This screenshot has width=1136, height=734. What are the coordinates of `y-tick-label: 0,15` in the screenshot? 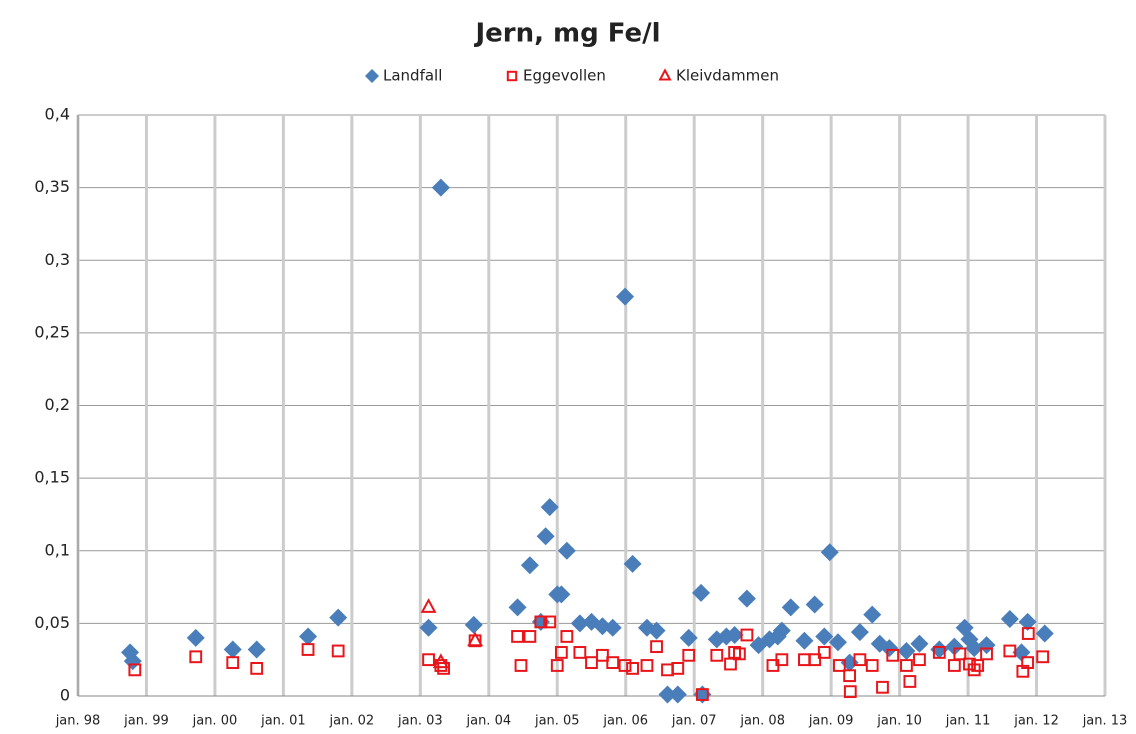 It's located at (52, 477).